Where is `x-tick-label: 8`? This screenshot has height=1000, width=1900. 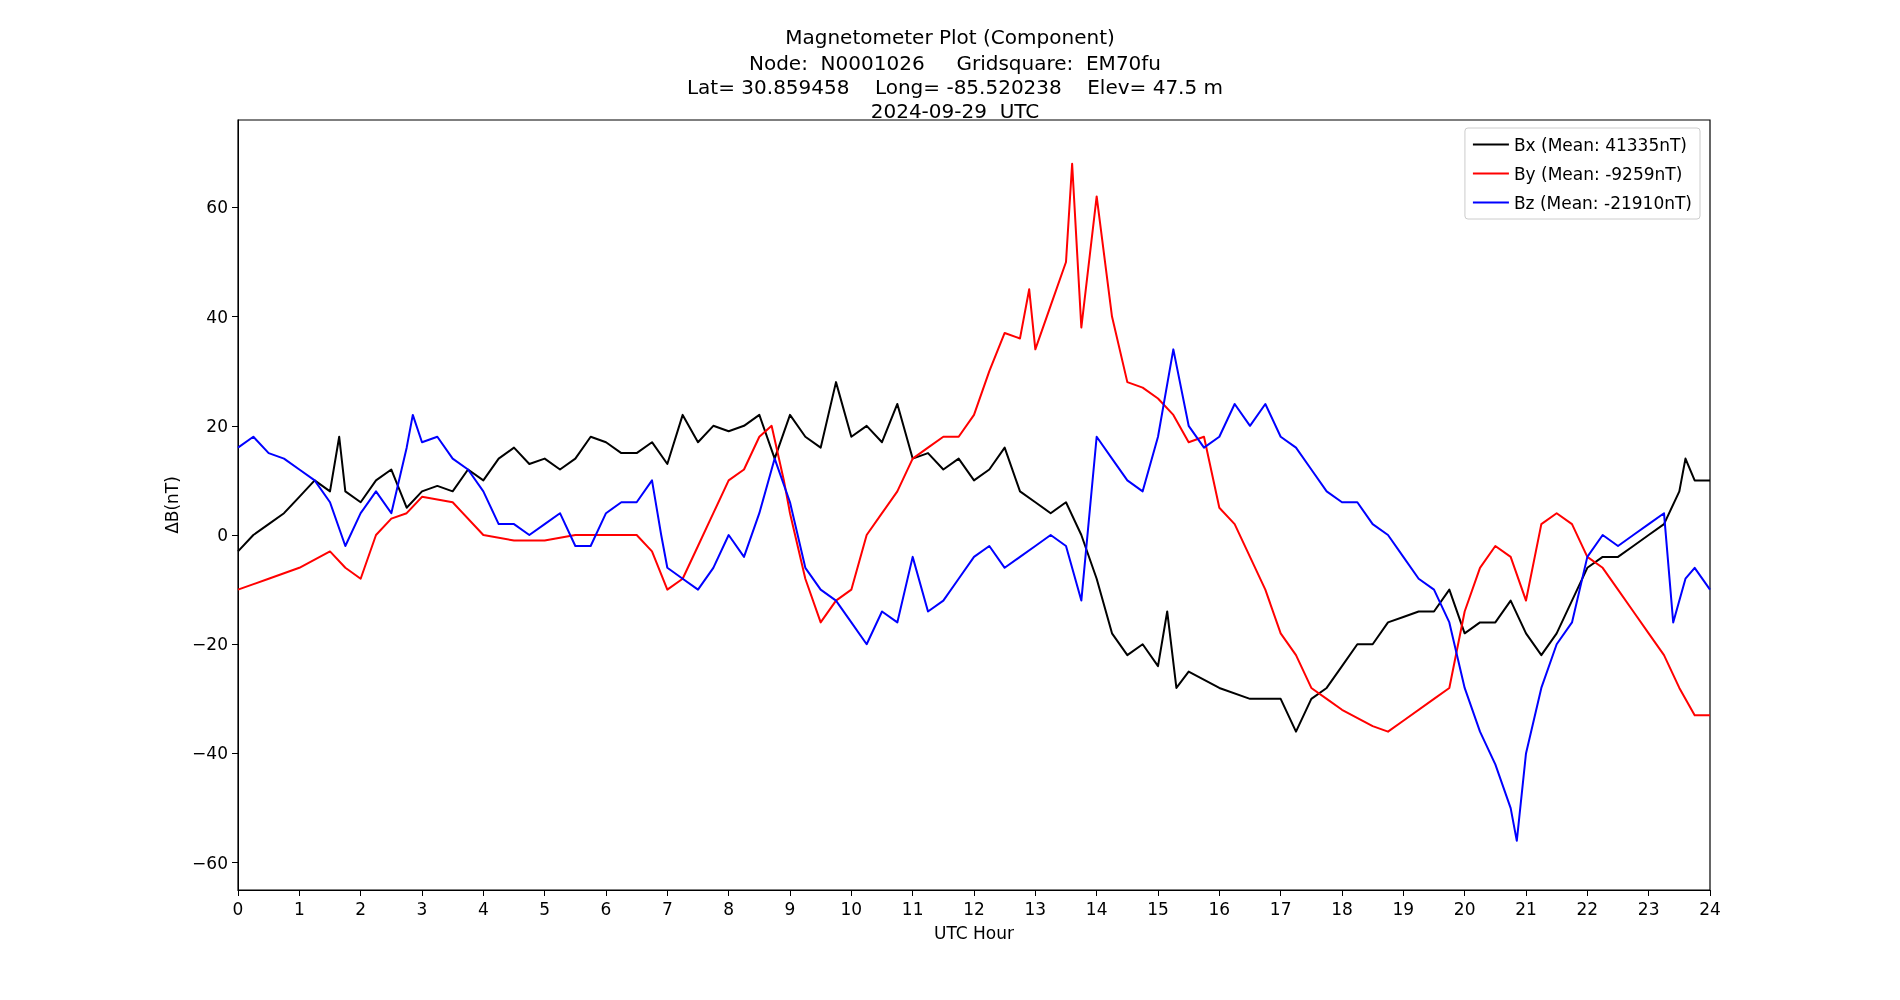
x-tick-label: 8 is located at coordinates (729, 908).